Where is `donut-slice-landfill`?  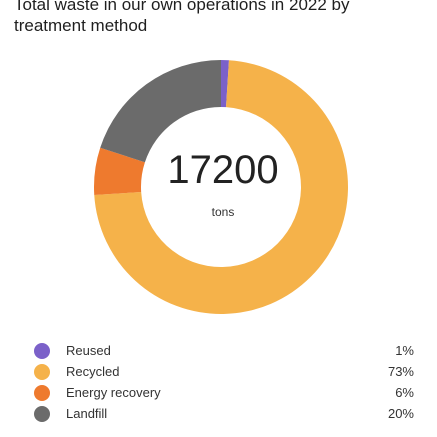 donut-slice-landfill is located at coordinates (160, 111).